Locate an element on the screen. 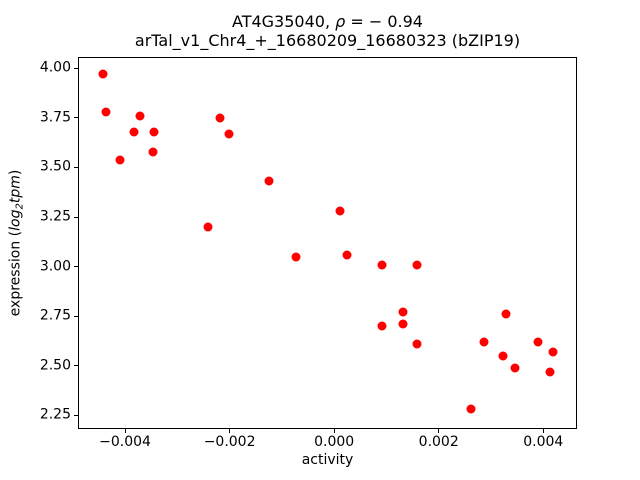 Image resolution: width=640 pixels, height=480 pixels. rho-symbol: ρ is located at coordinates (340, 21).